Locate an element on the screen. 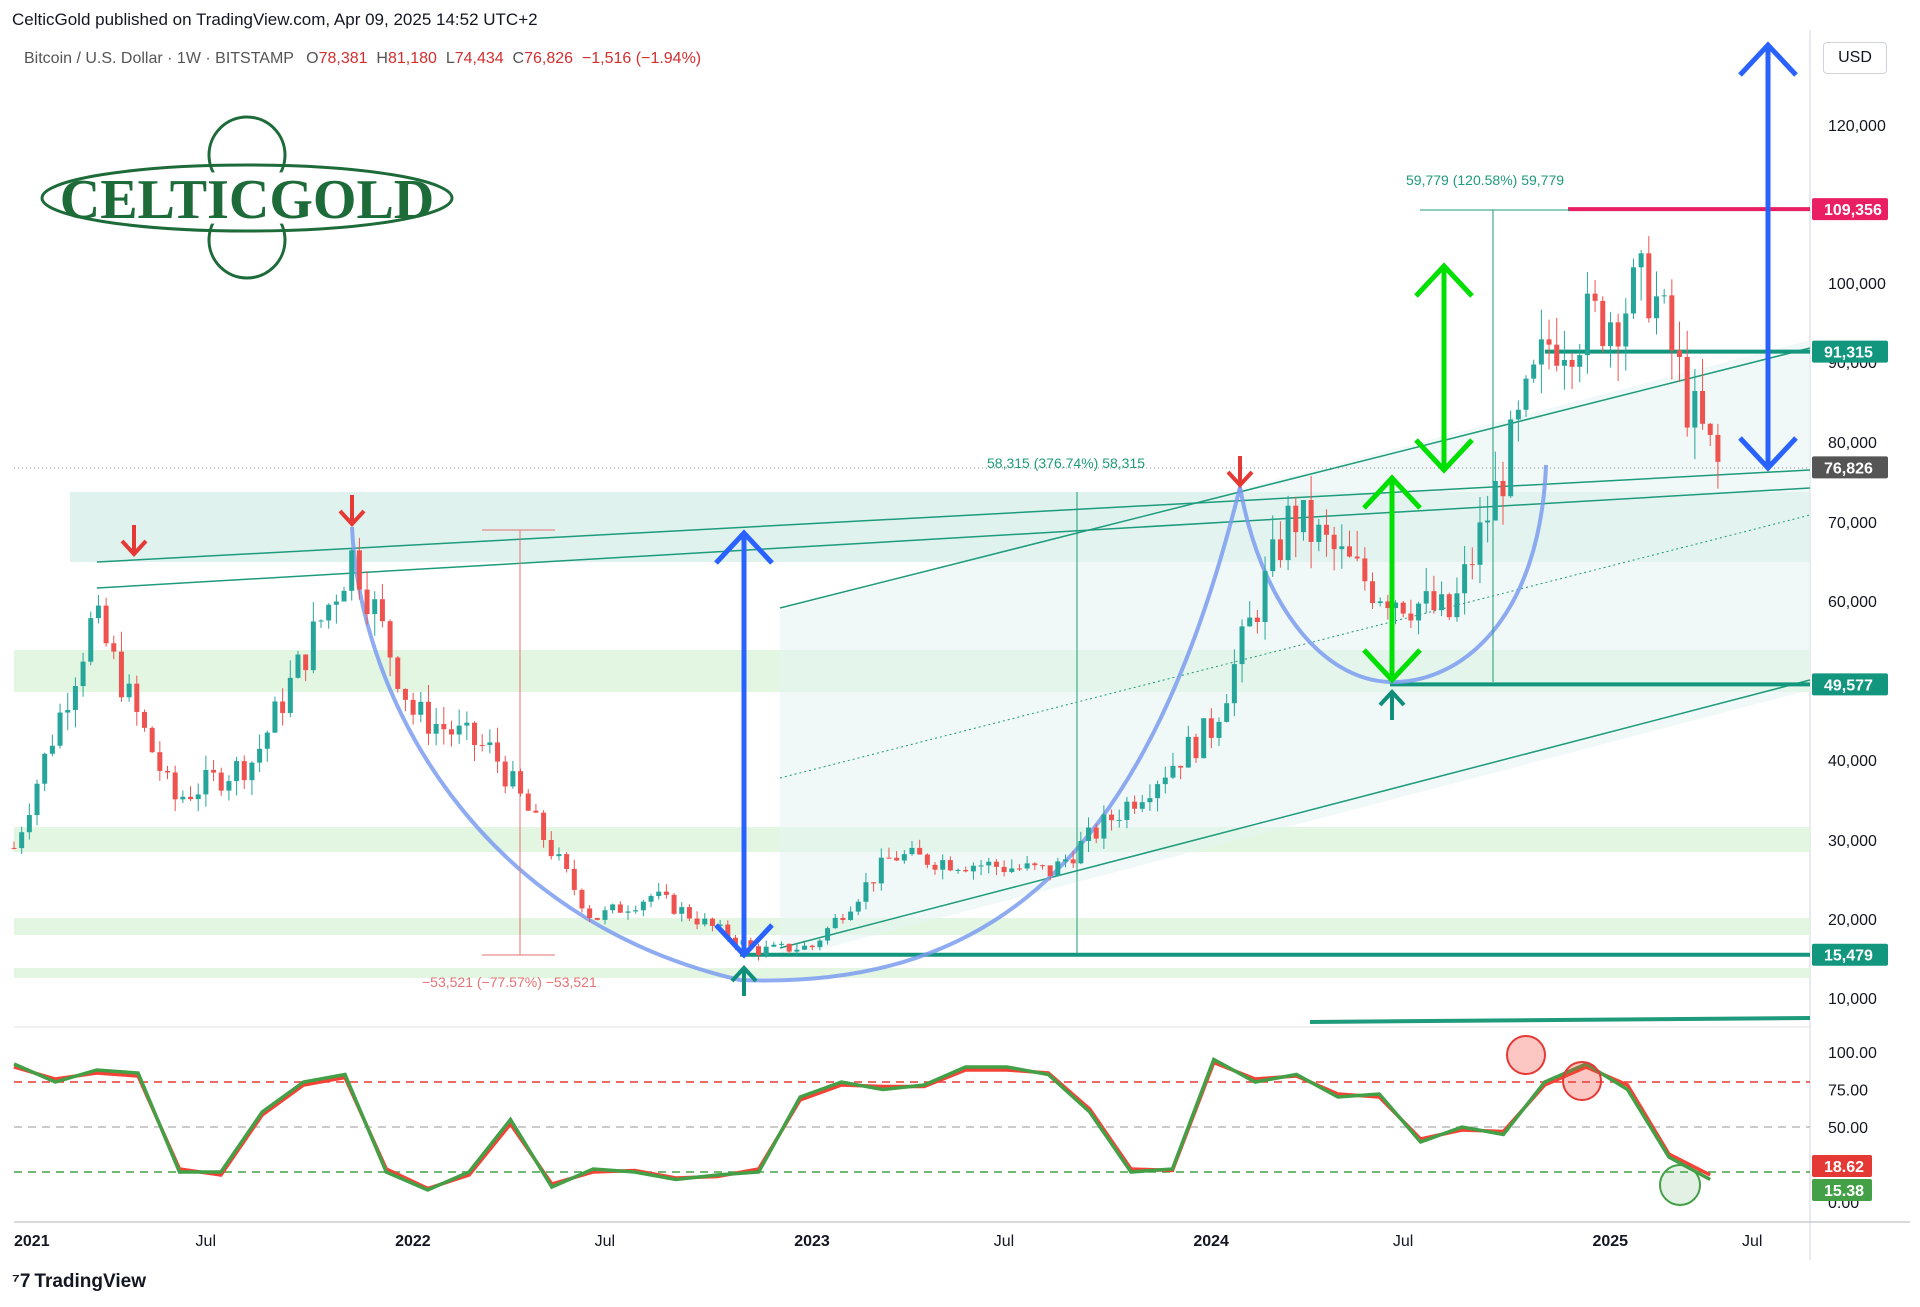 Image resolution: width=1920 pixels, height=1307 pixels. blue-target-arrow-head-up is located at coordinates (1768, 59).